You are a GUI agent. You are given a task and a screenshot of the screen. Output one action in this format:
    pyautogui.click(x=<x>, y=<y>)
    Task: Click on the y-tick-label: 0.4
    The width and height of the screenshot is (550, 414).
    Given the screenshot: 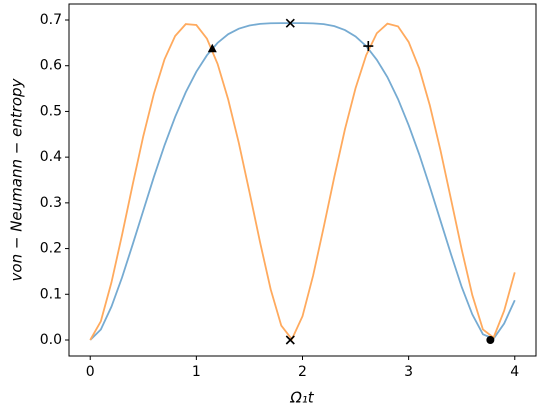 What is the action you would take?
    pyautogui.click(x=51, y=157)
    